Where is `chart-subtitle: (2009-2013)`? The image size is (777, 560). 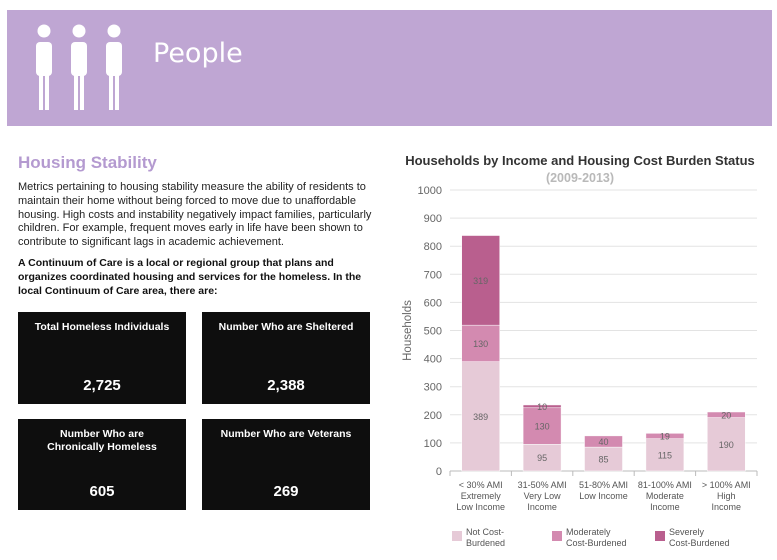
chart-subtitle: (2009-2013) is located at coordinates (580, 178).